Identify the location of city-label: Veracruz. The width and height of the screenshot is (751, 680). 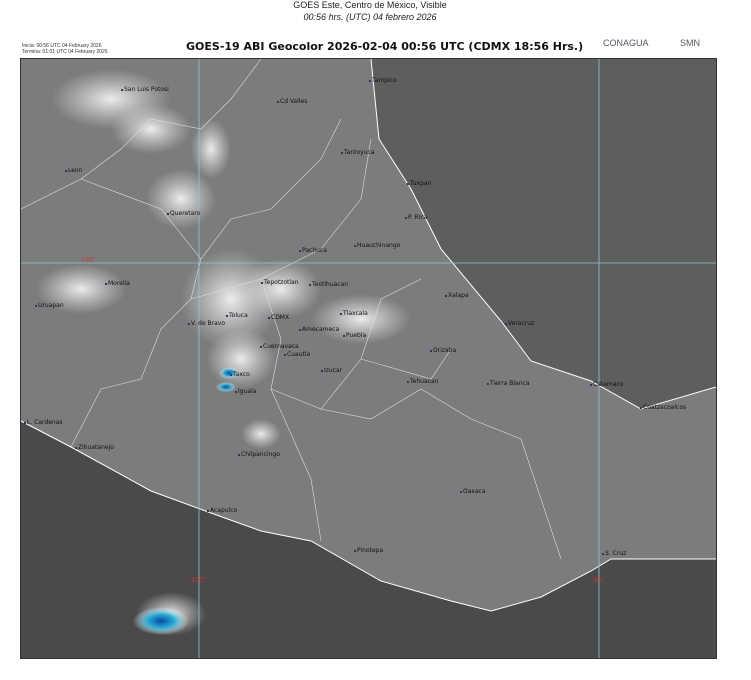
(519, 323).